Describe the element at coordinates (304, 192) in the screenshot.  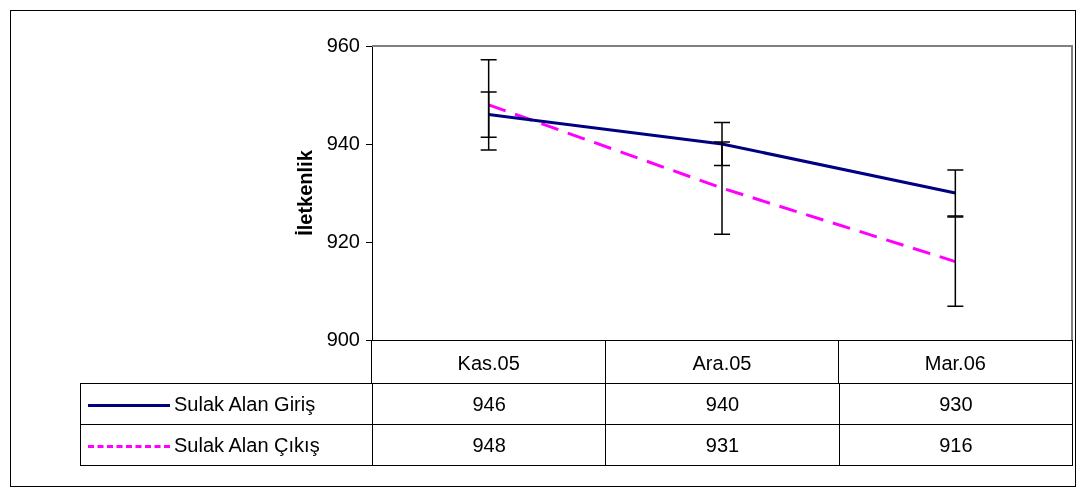
I see `y-axis-title: İletkenlik` at that location.